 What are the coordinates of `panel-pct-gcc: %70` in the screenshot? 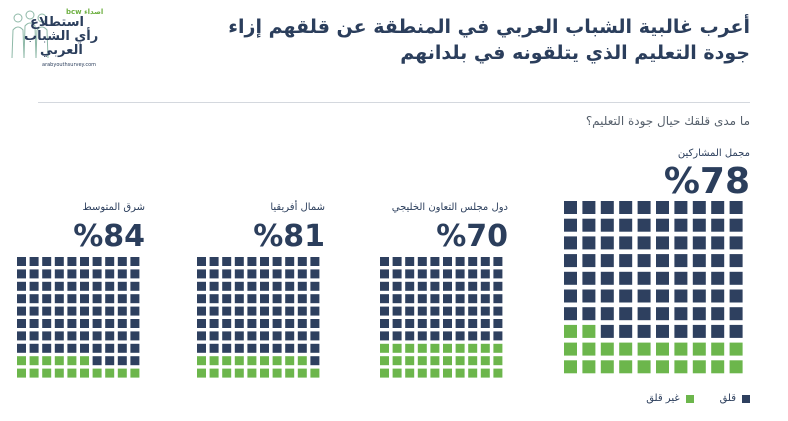 It's located at (472, 236).